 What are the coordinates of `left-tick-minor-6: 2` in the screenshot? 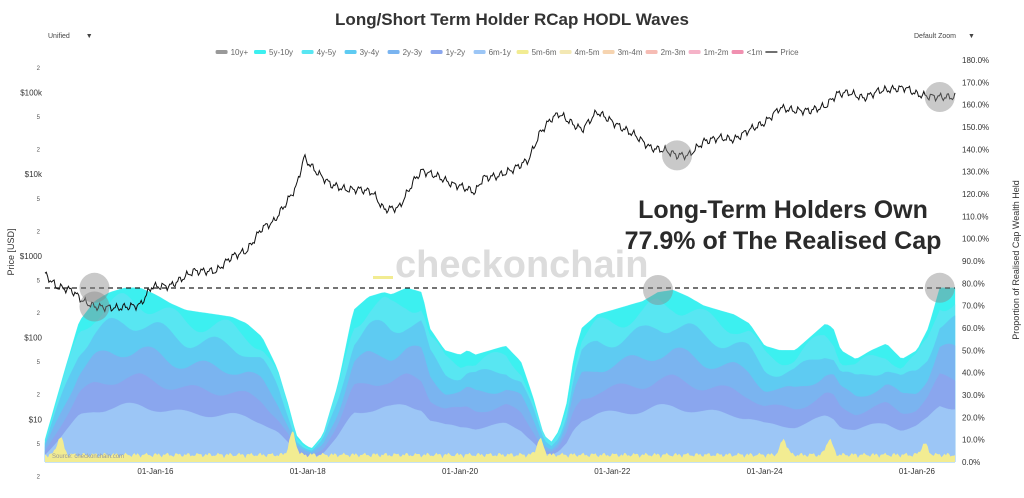 It's located at (39, 232).